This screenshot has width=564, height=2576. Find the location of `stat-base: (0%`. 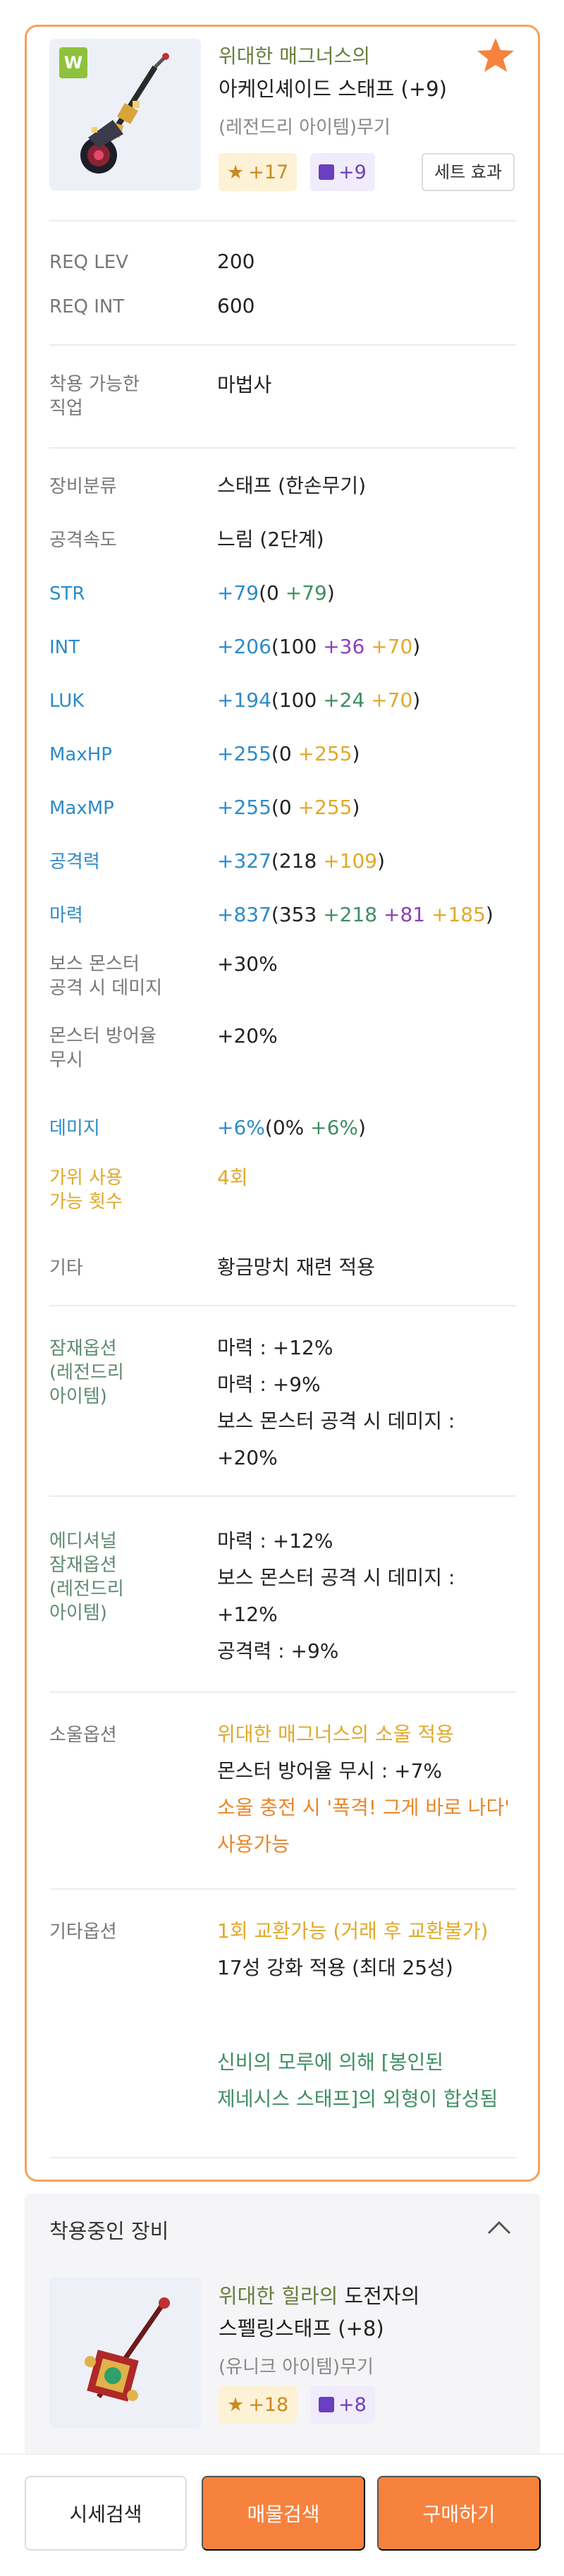

stat-base: (0% is located at coordinates (287, 1127).